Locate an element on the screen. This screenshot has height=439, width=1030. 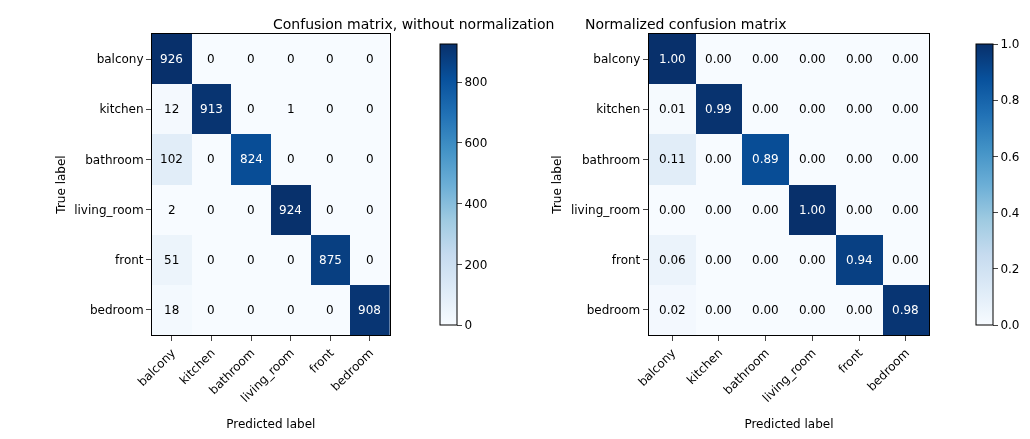
color-bar-label: 0 is located at coordinates (468, 325).